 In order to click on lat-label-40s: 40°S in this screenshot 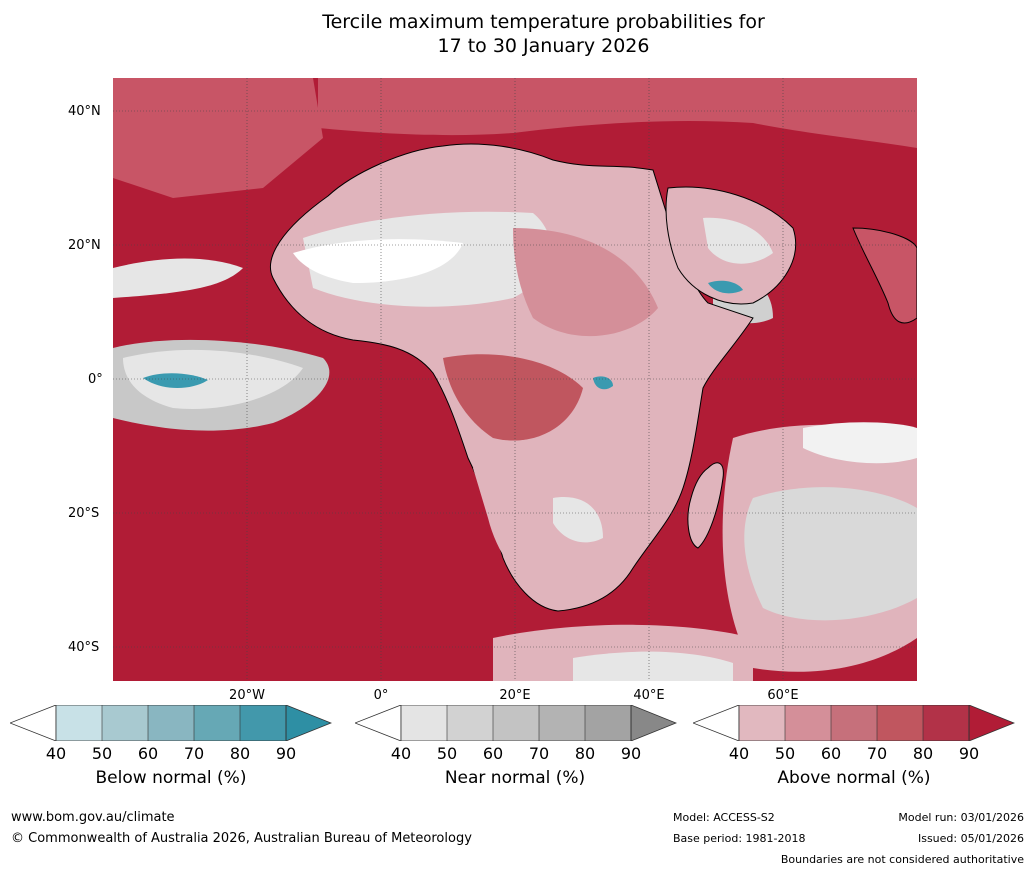, I will do `click(84, 647)`.